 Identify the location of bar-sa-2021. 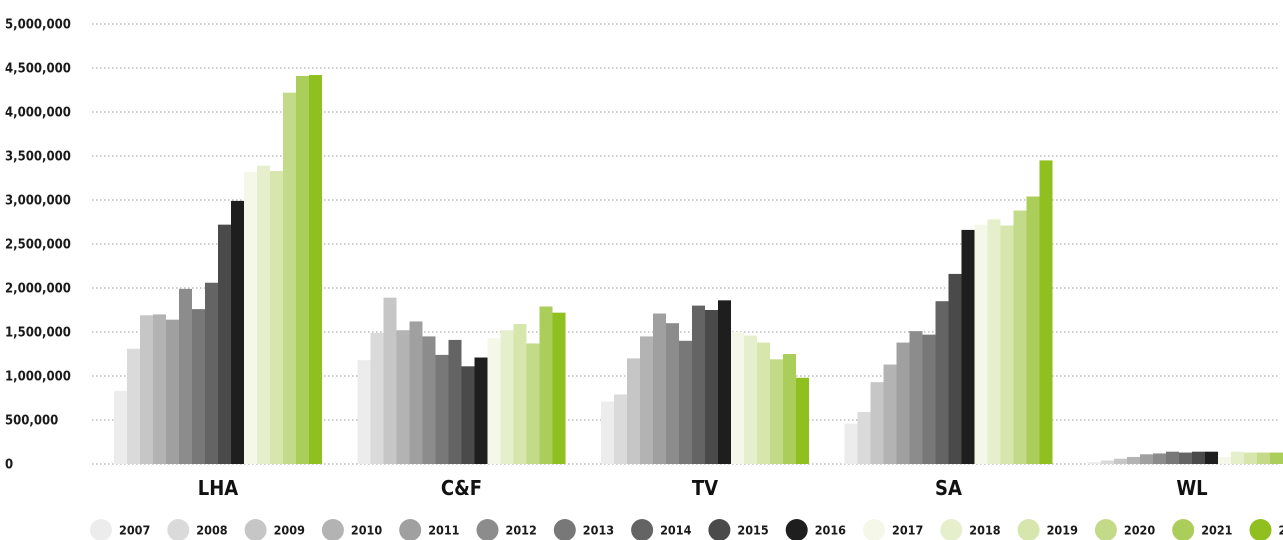
(1033, 330).